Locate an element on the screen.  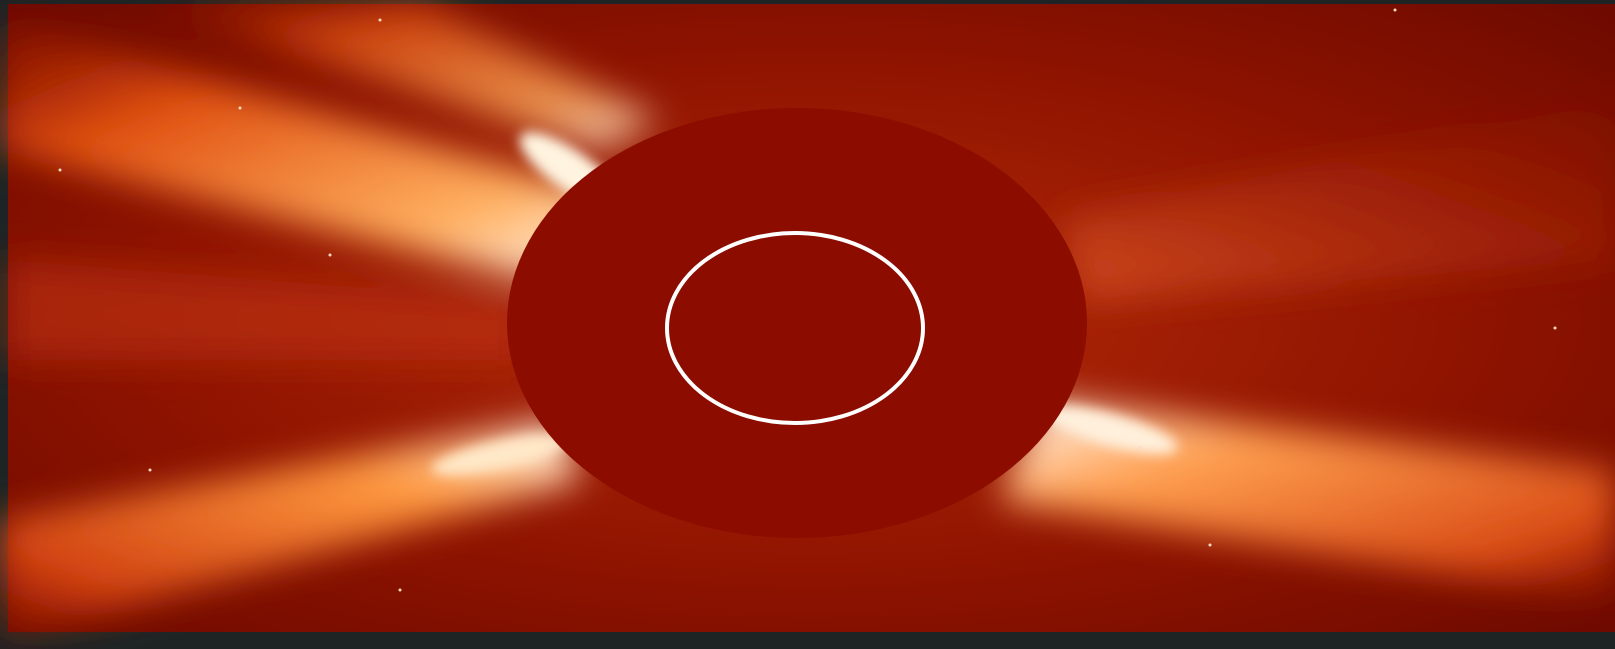
streamer-upper-left-top is located at coordinates (405, 77).